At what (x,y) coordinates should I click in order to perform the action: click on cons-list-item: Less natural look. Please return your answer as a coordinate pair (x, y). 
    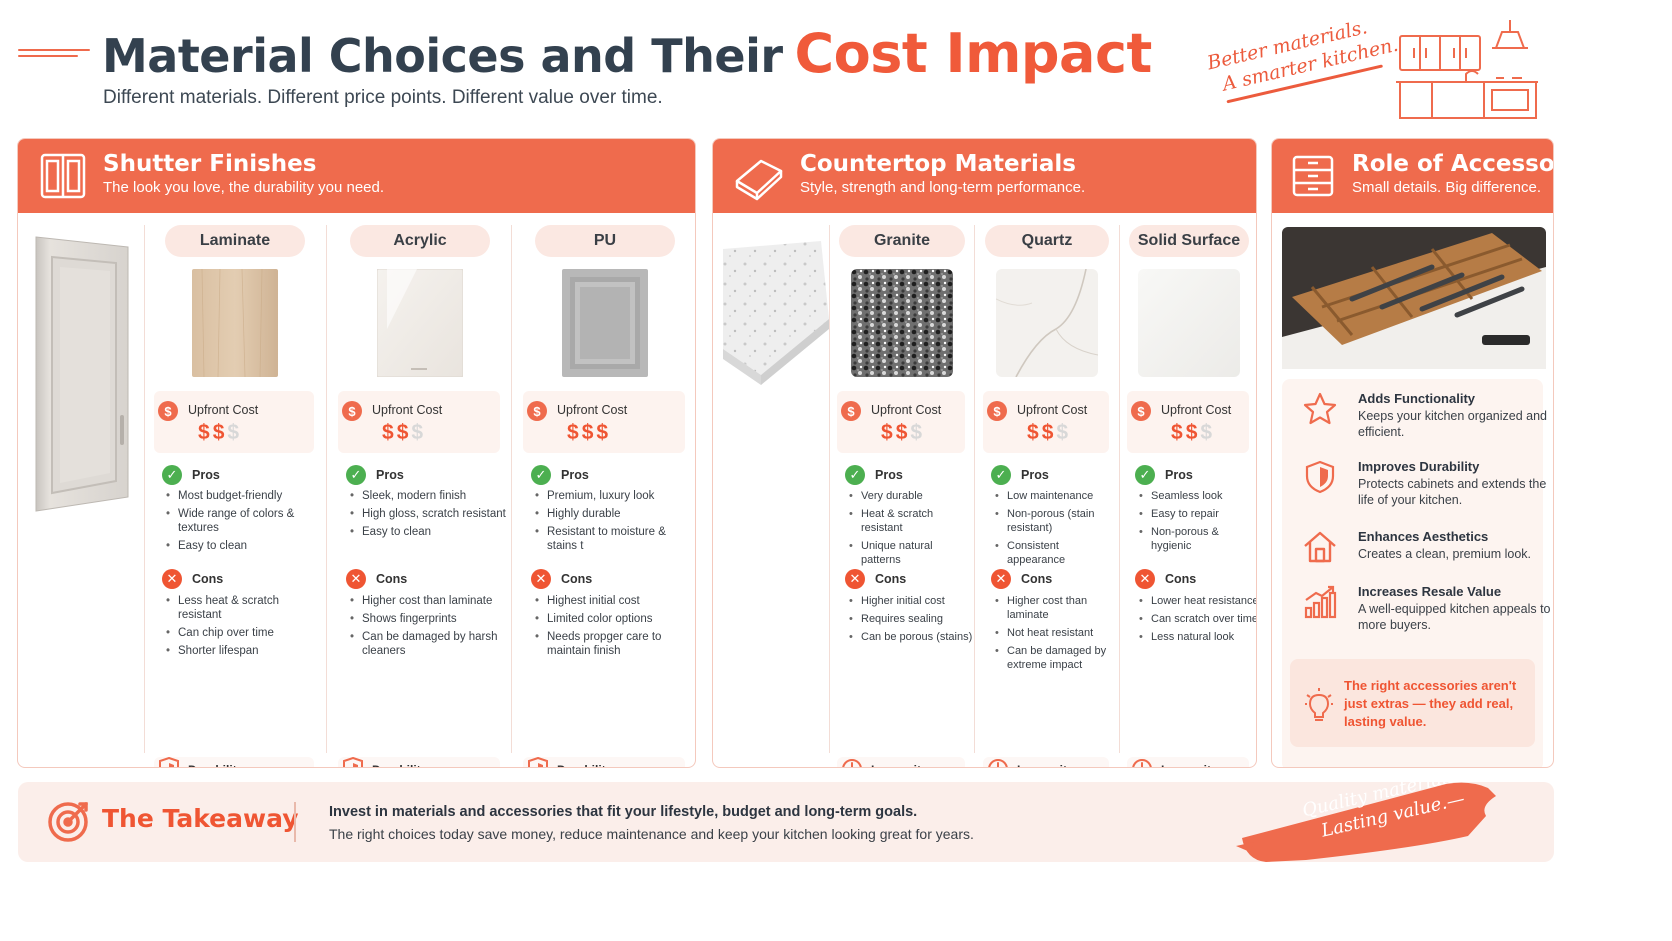
    Looking at the image, I should click on (1197, 637).